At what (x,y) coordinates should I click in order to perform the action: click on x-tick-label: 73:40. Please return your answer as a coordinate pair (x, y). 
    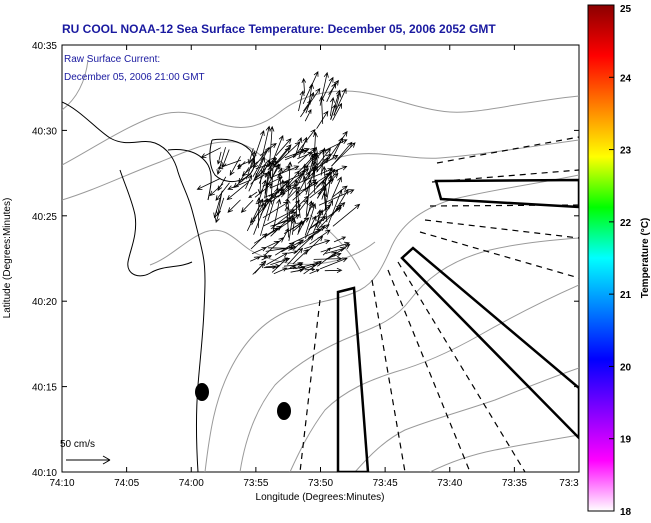
    Looking at the image, I should click on (449, 483).